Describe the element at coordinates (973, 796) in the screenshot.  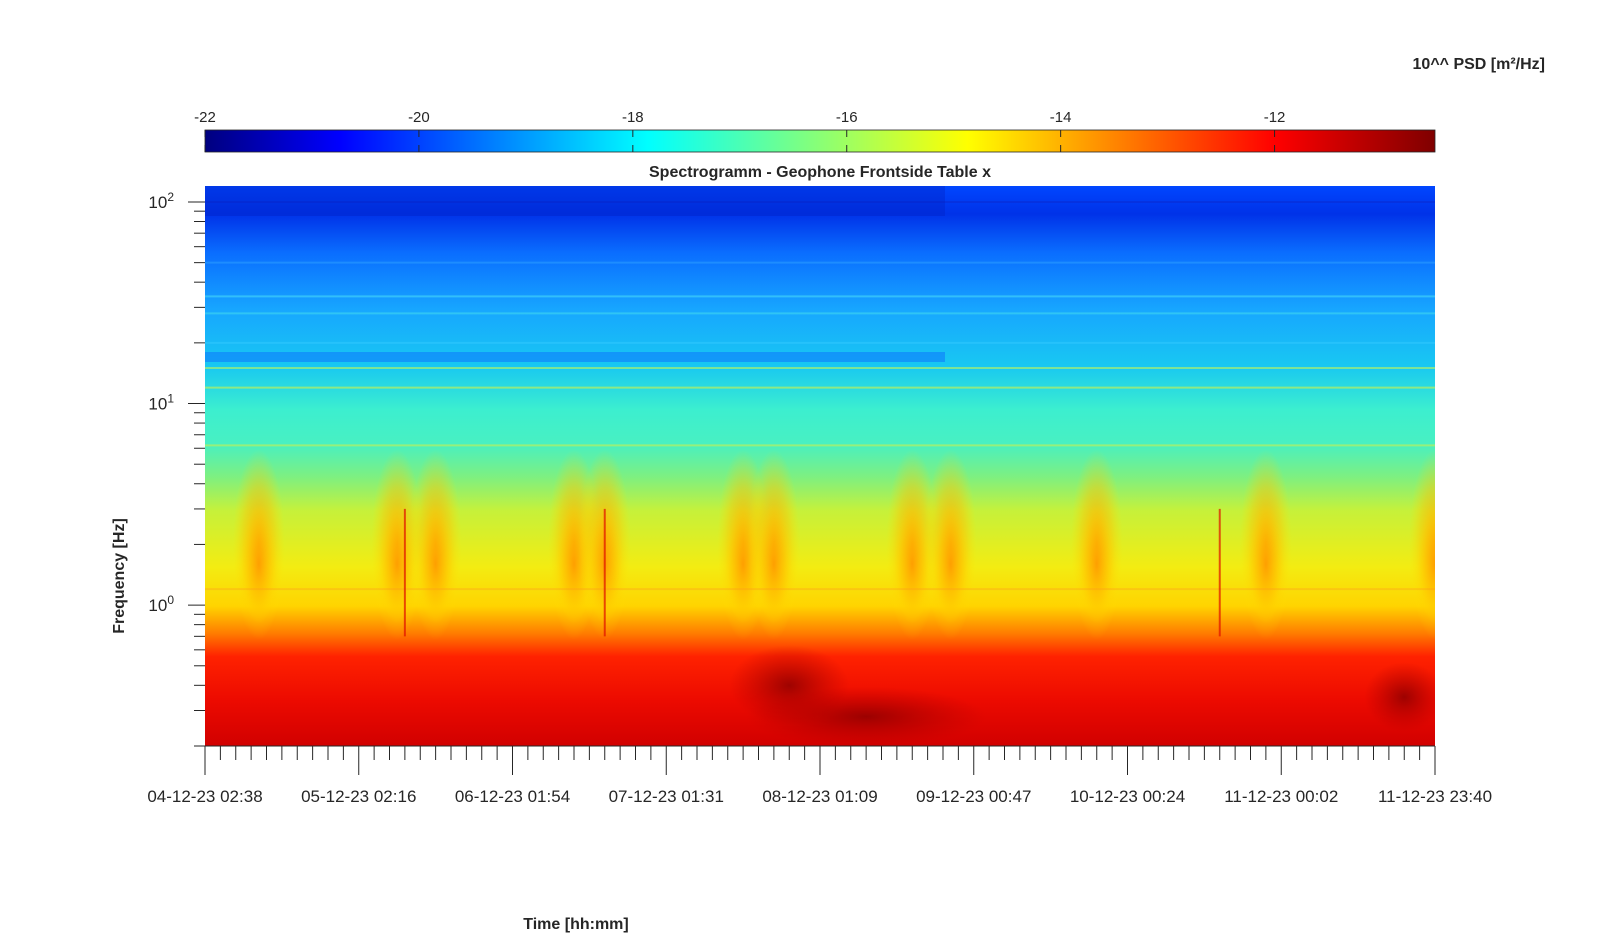
I see `x-tick-label: 09-12-23 00:47` at that location.